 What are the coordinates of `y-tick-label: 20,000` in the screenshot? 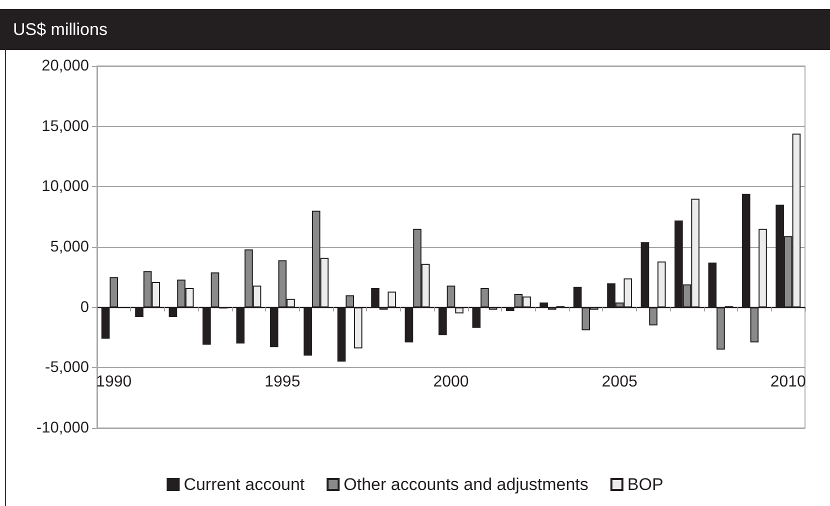 It's located at (66, 66).